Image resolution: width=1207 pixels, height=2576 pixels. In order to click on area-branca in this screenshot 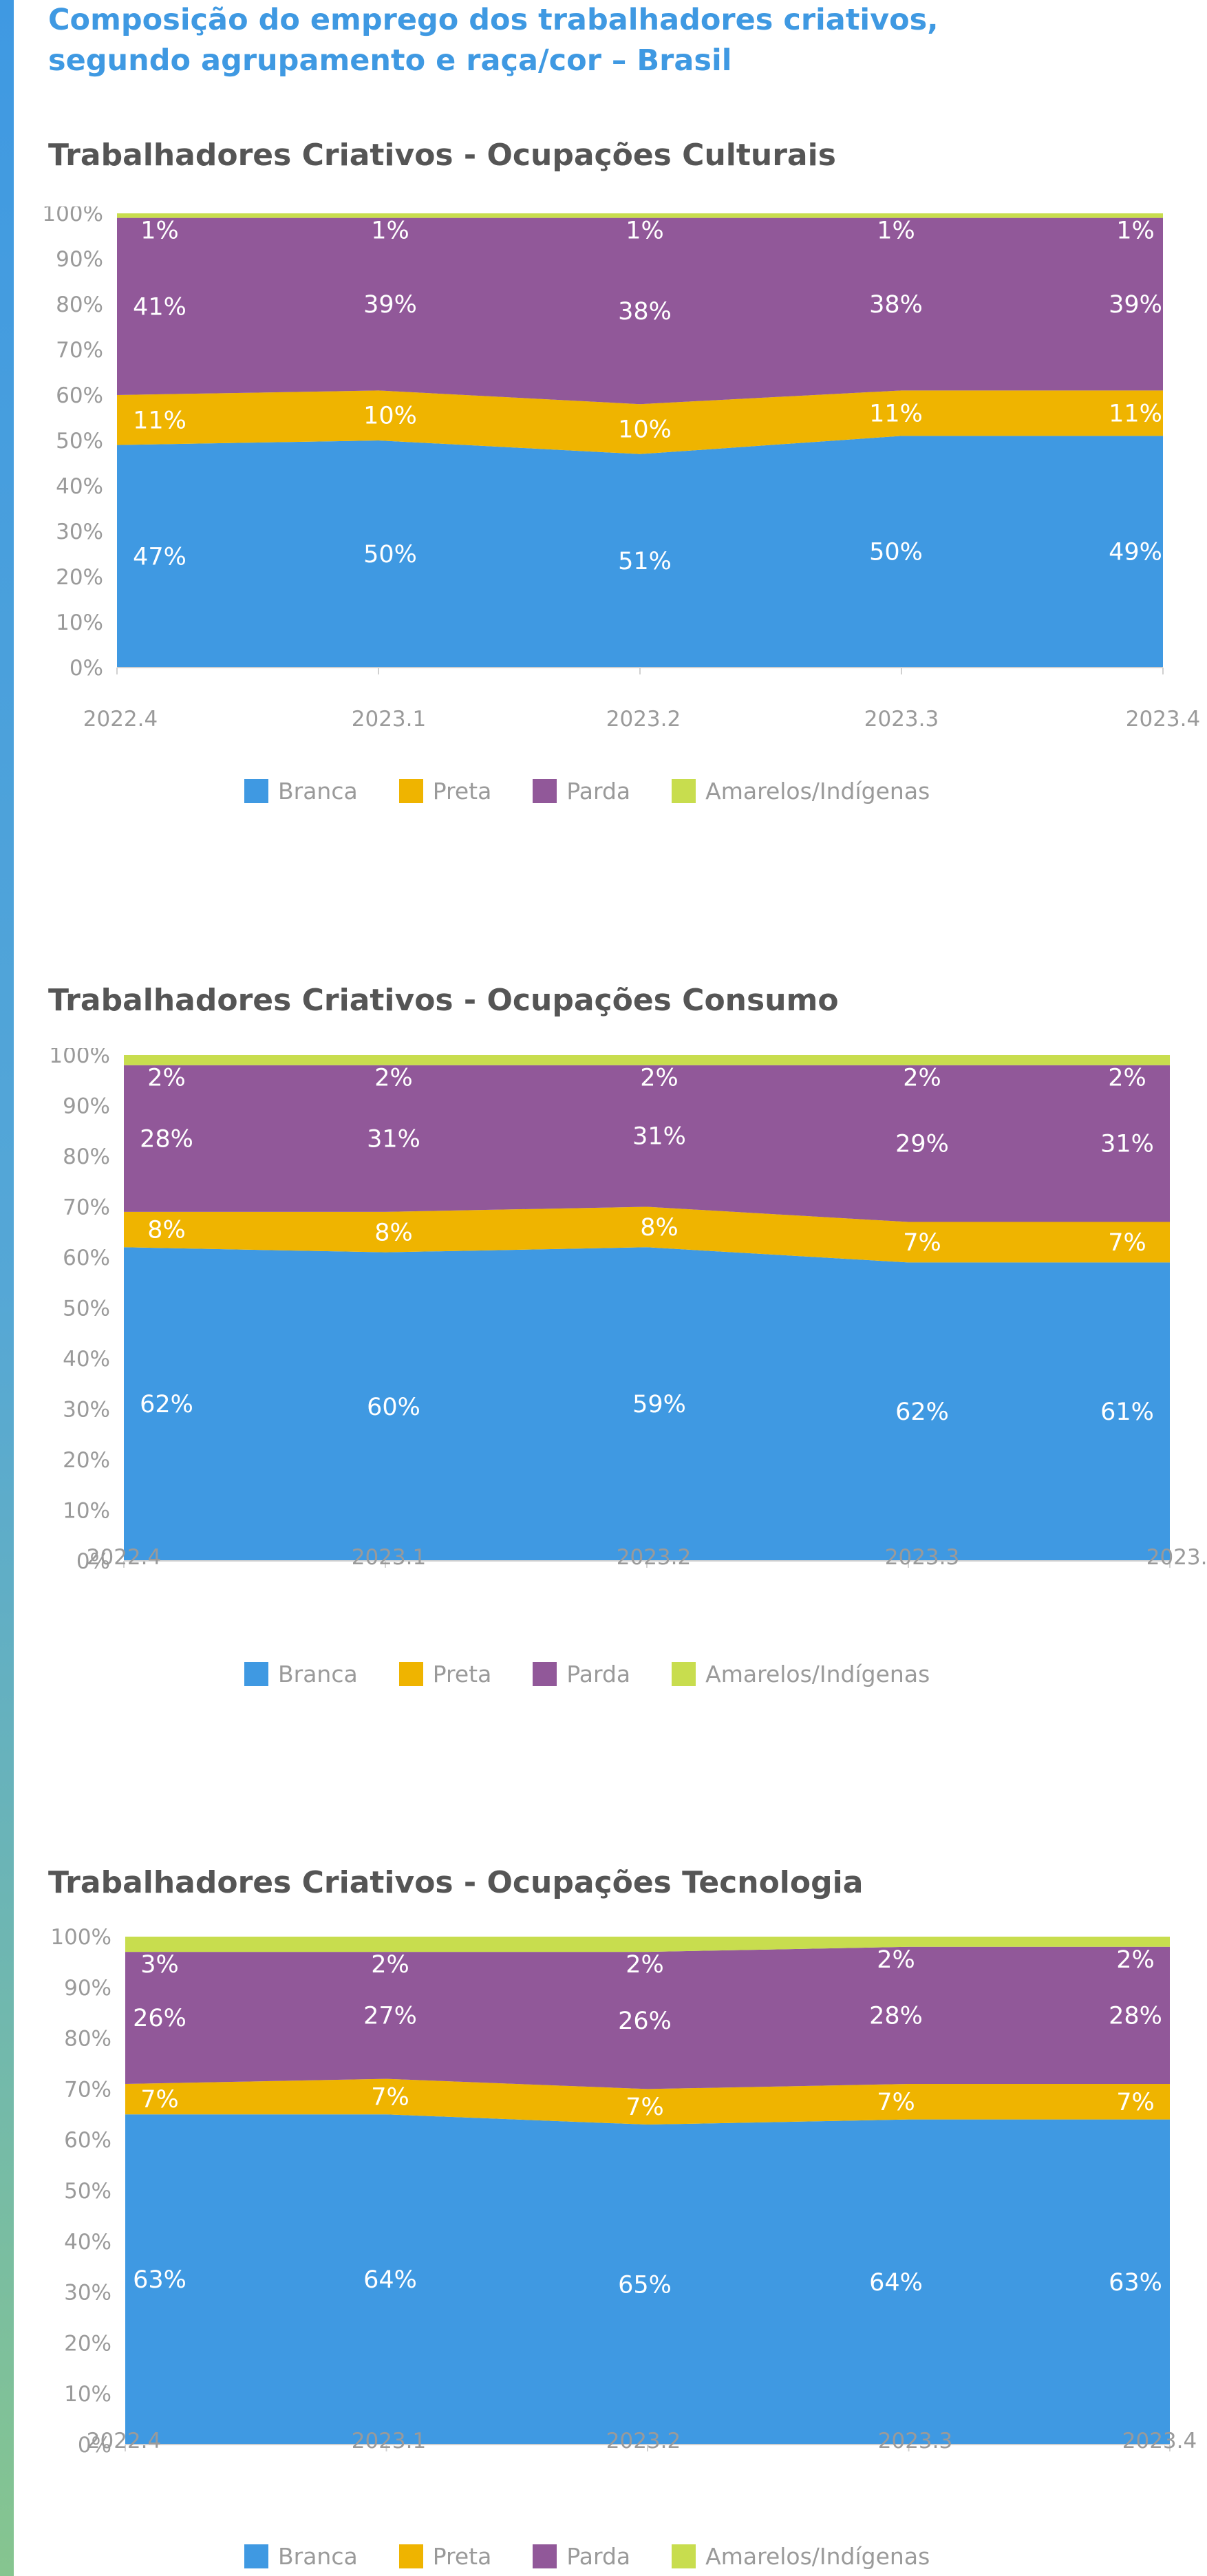, I will do `click(647, 2279)`.